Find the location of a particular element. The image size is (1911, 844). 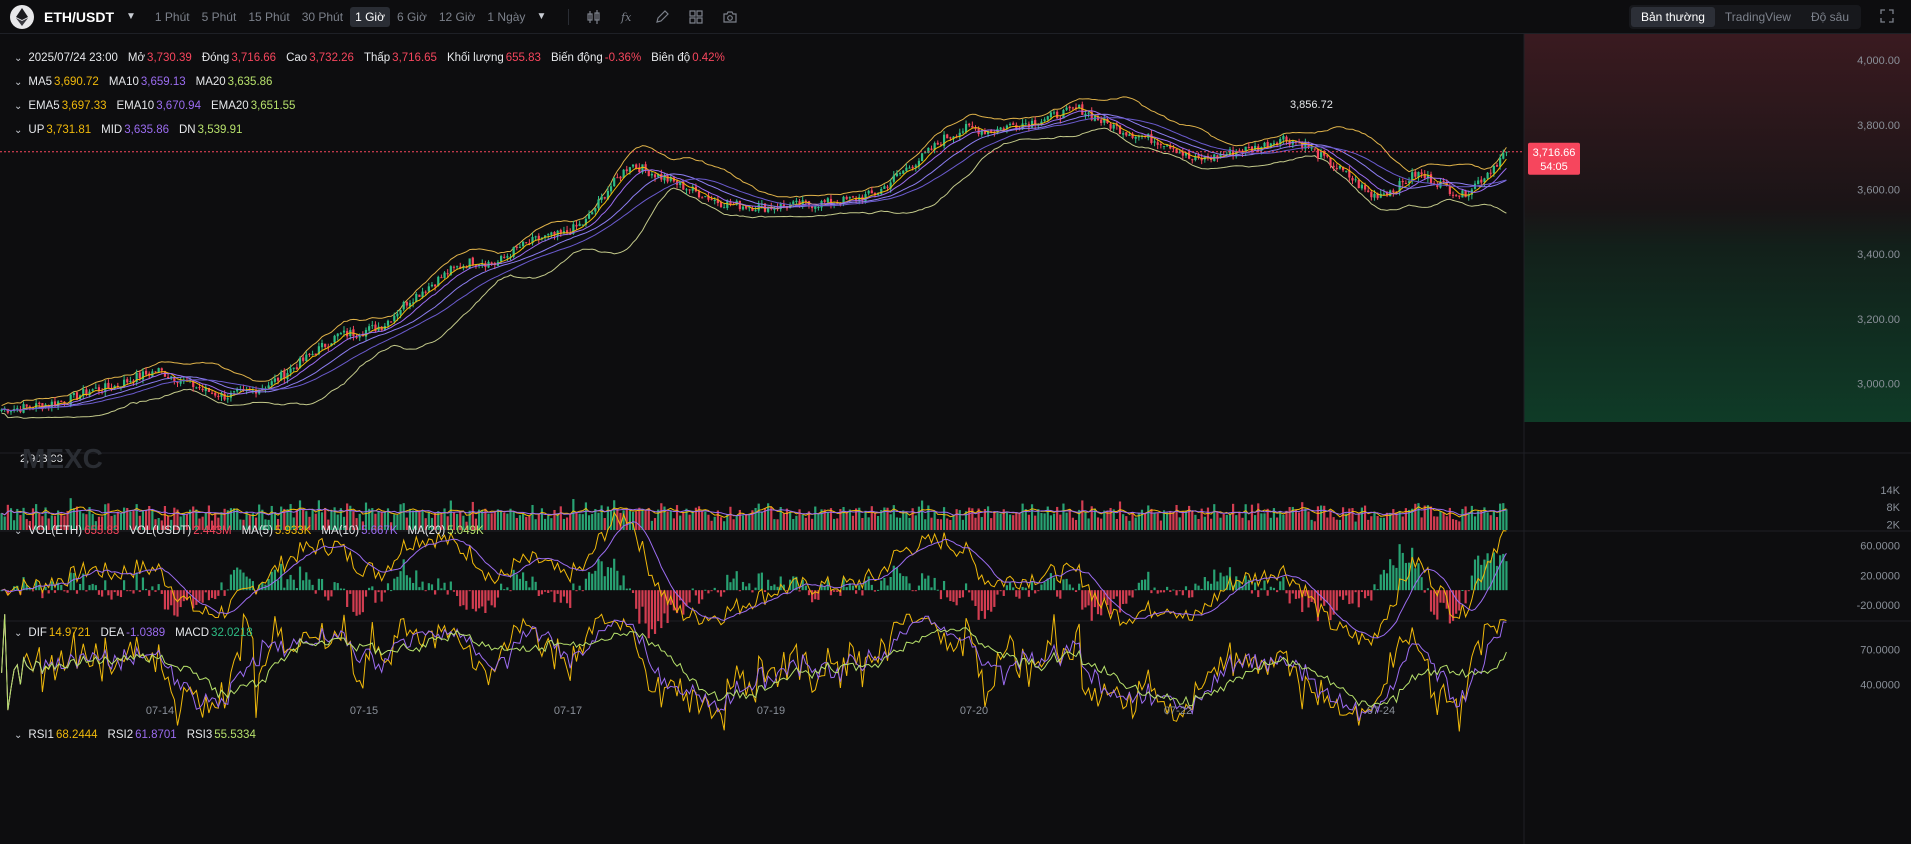

amplitude-value: 0.42% is located at coordinates (708, 58).